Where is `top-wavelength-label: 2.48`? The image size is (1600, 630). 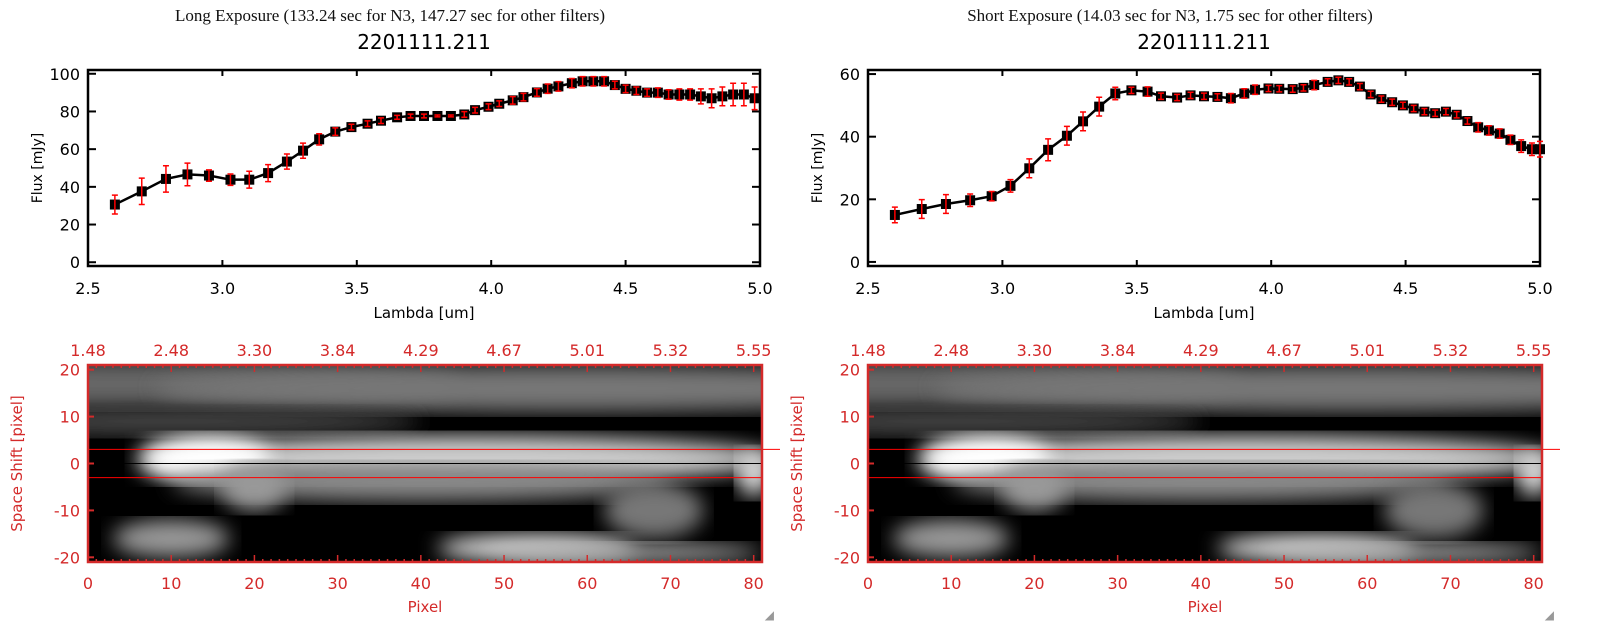 top-wavelength-label: 2.48 is located at coordinates (171, 350).